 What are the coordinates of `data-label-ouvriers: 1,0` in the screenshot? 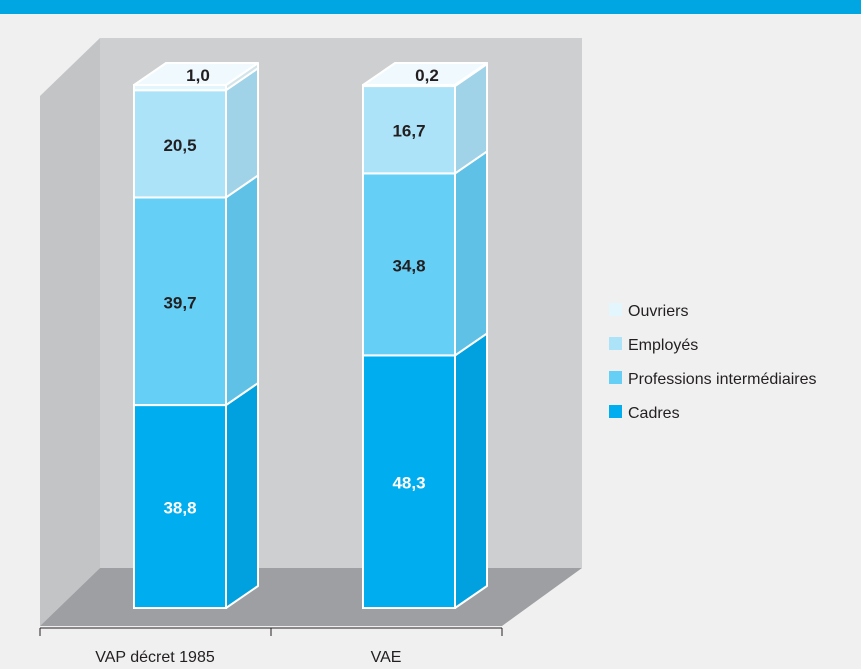 It's located at (198, 75).